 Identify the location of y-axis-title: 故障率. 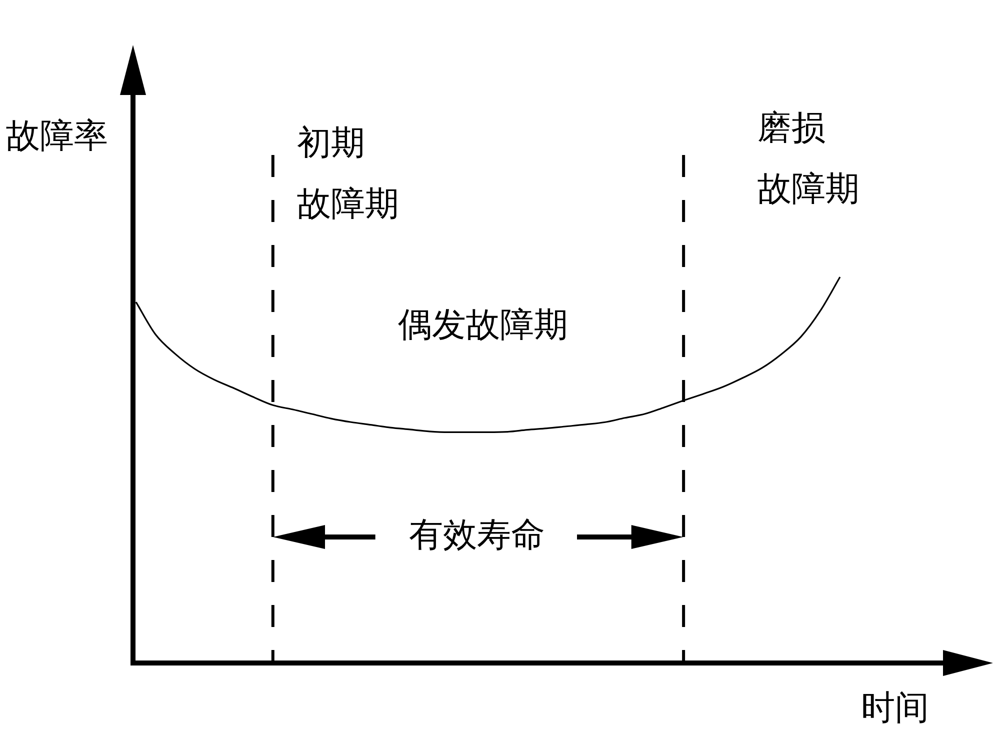
(57, 136).